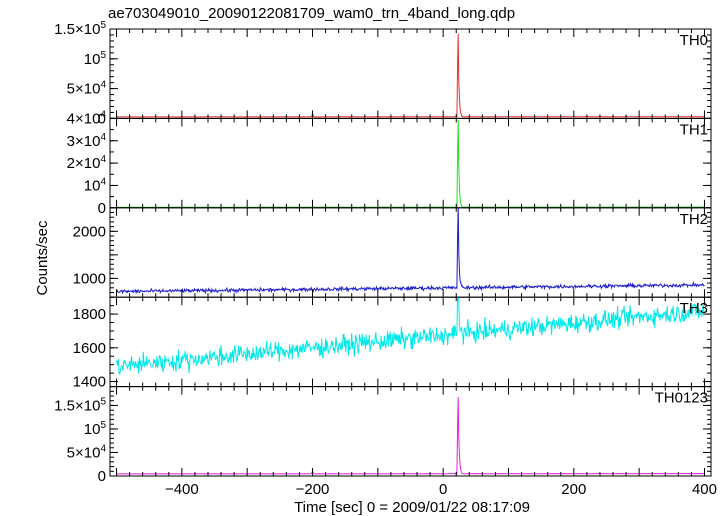  What do you see at coordinates (89, 278) in the screenshot?
I see `y-tick-label: 1000` at bounding box center [89, 278].